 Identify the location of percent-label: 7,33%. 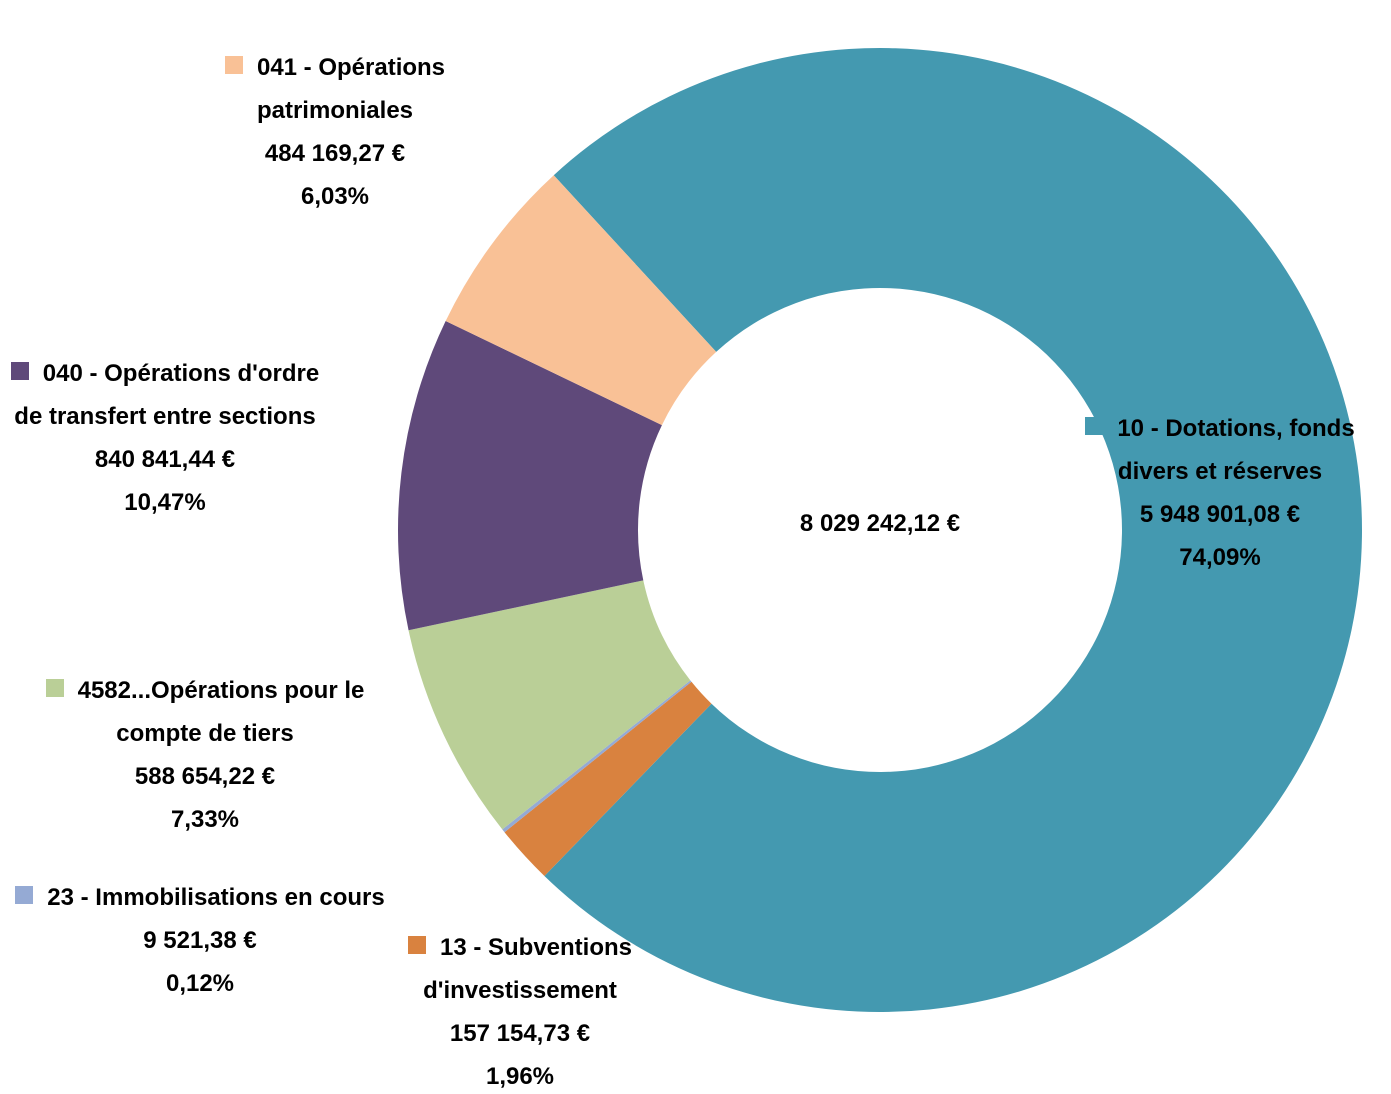
(205, 819).